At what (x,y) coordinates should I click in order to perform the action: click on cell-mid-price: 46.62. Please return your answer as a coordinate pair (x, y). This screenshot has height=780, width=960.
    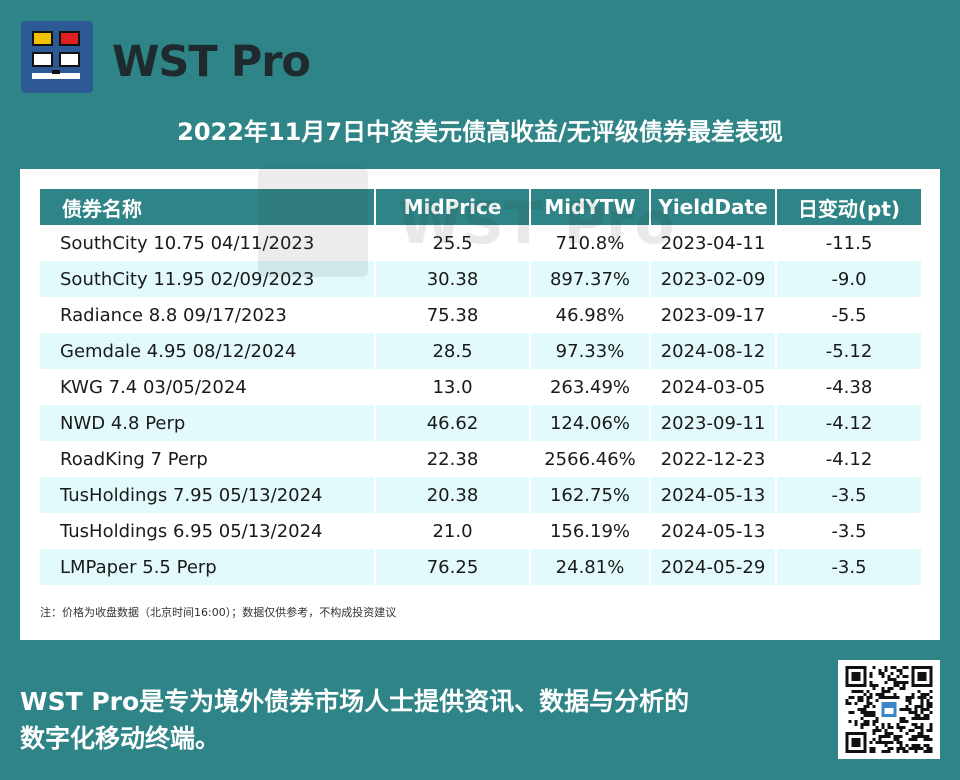
    Looking at the image, I should click on (452, 423).